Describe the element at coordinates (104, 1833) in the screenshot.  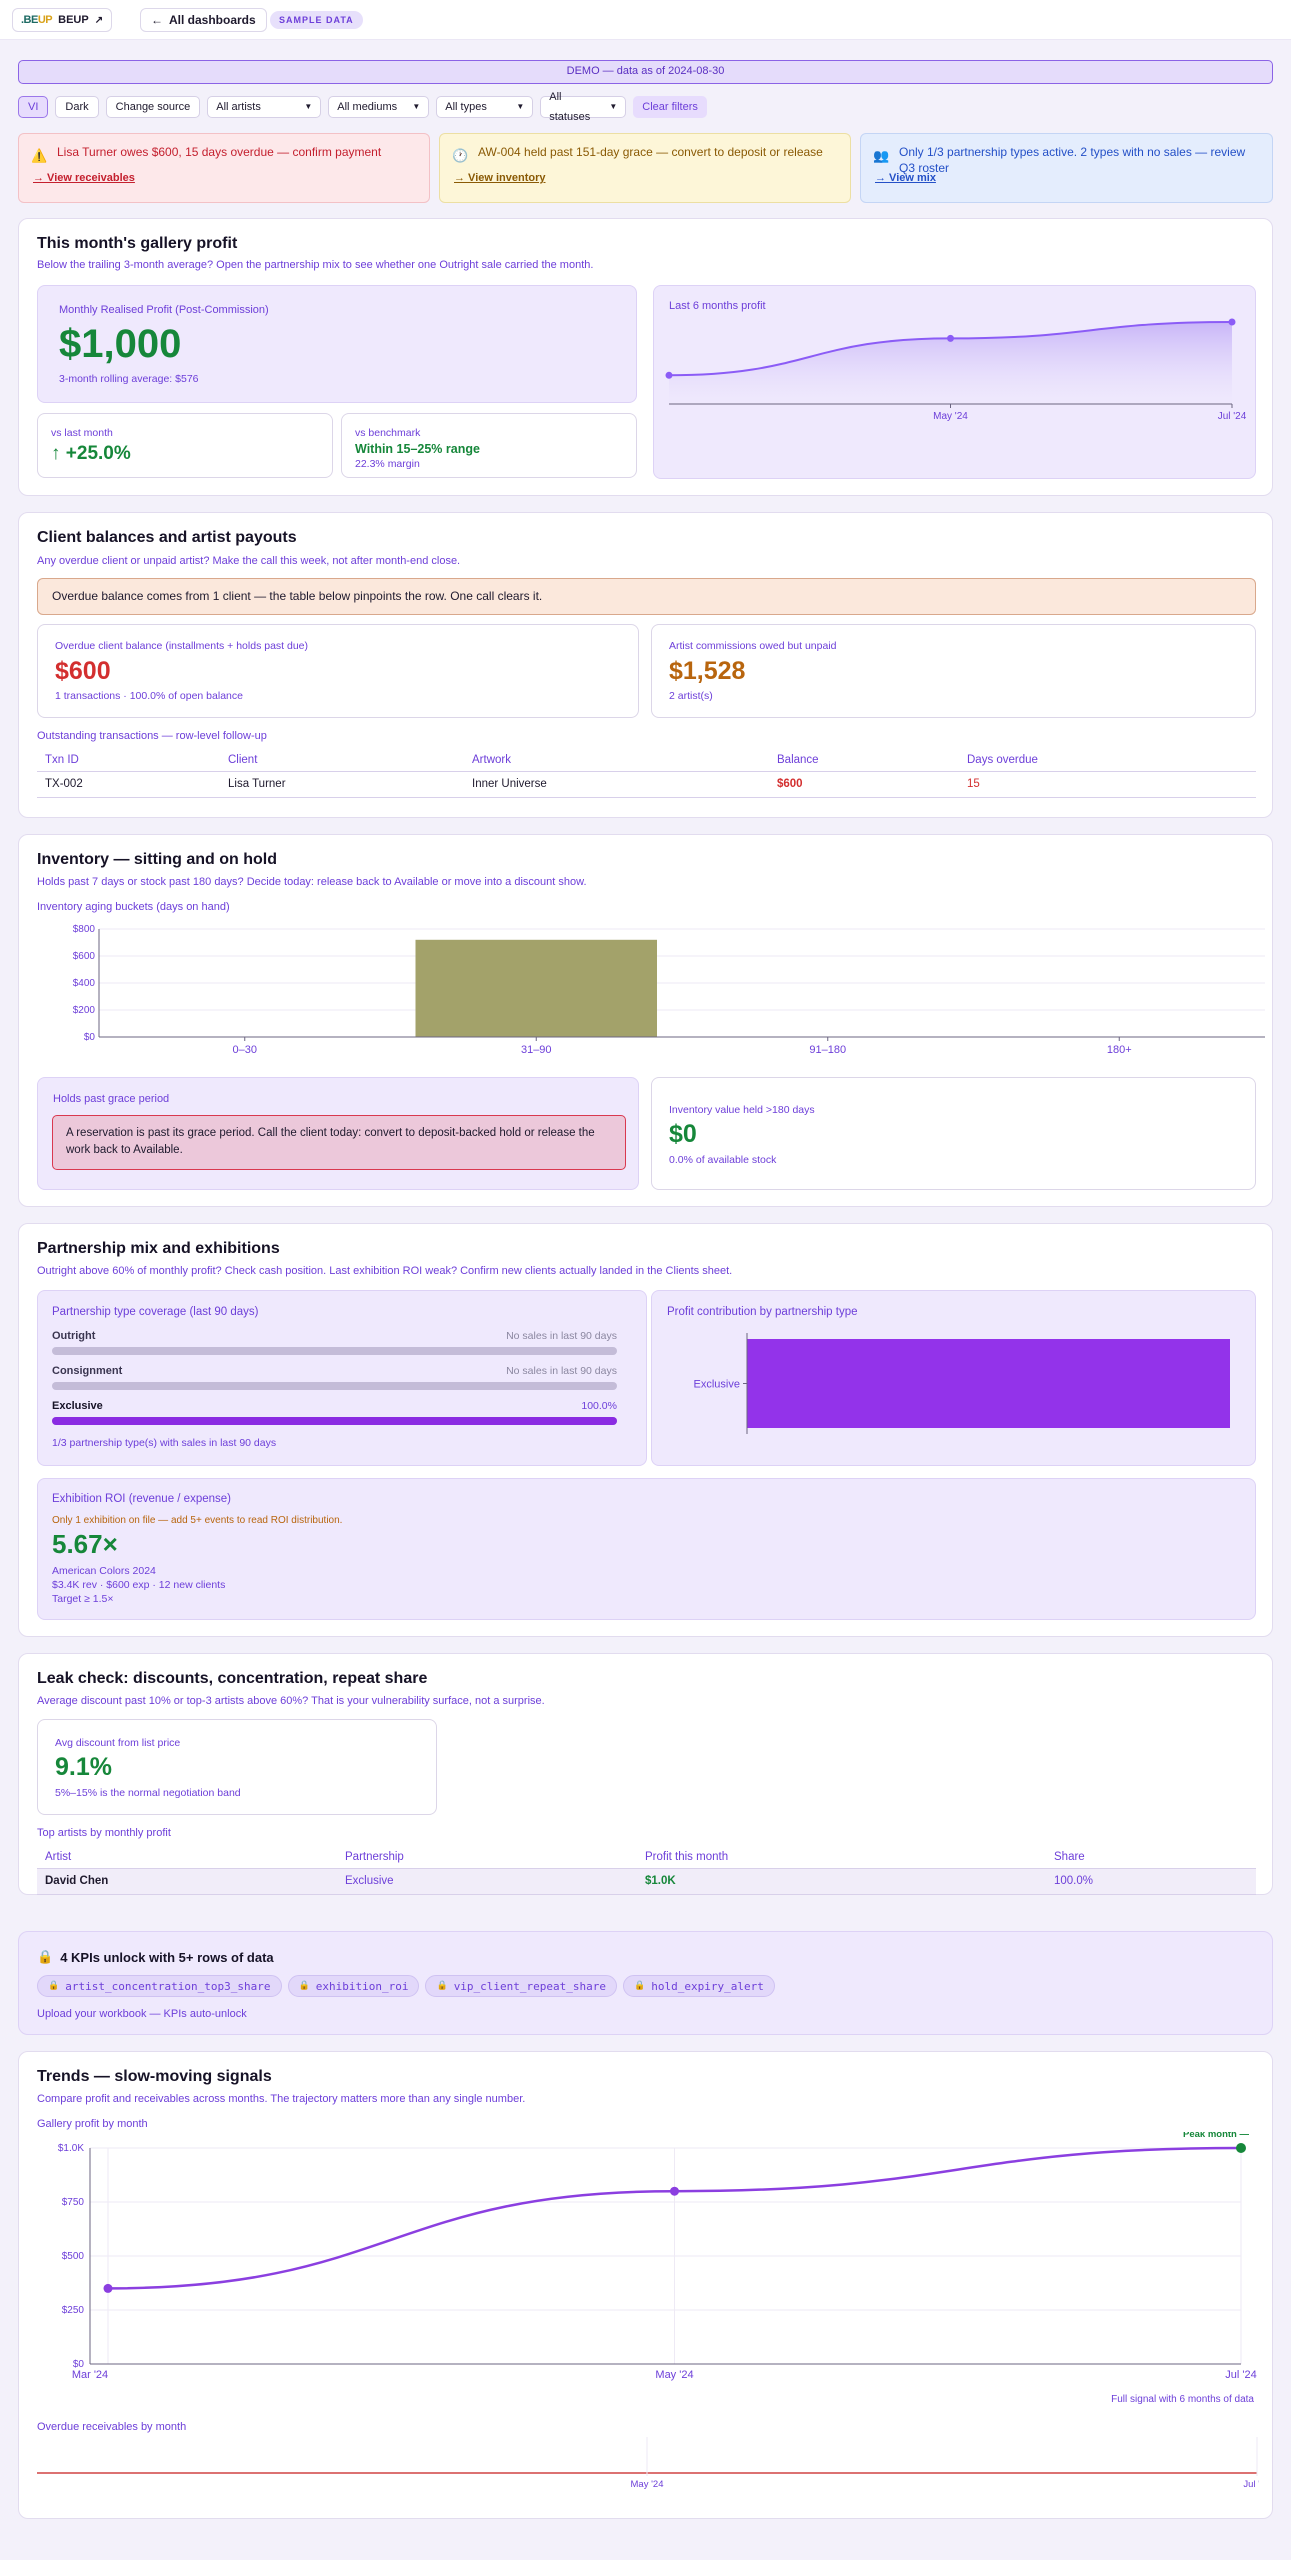
I see `table-title: Top artists by monthly profit` at that location.